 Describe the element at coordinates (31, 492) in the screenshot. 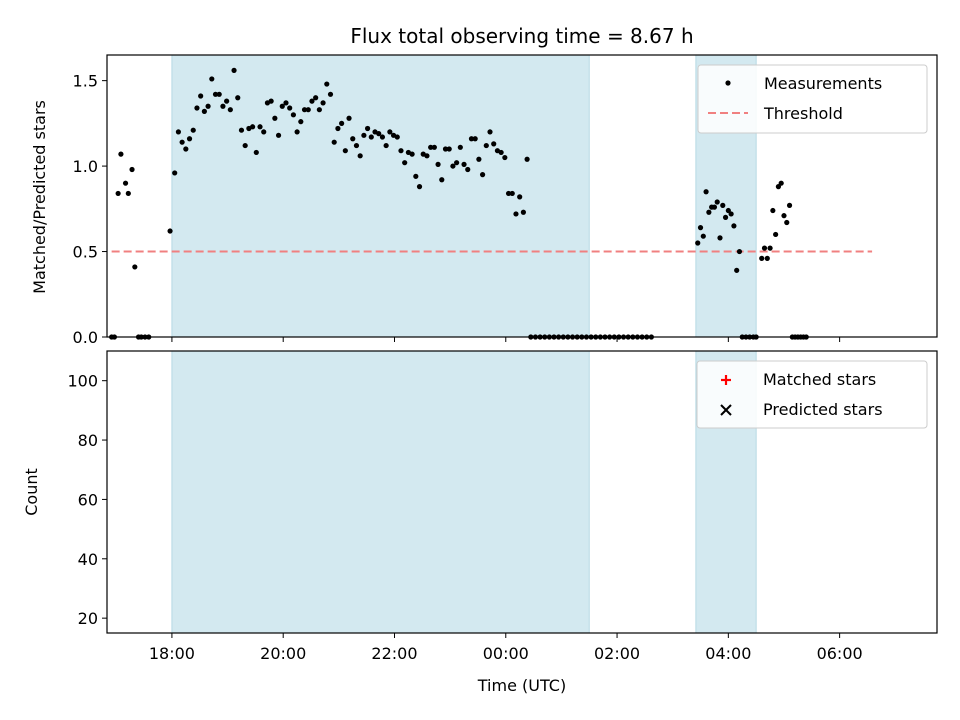

I see `bottom-y-axis-title: Count` at that location.